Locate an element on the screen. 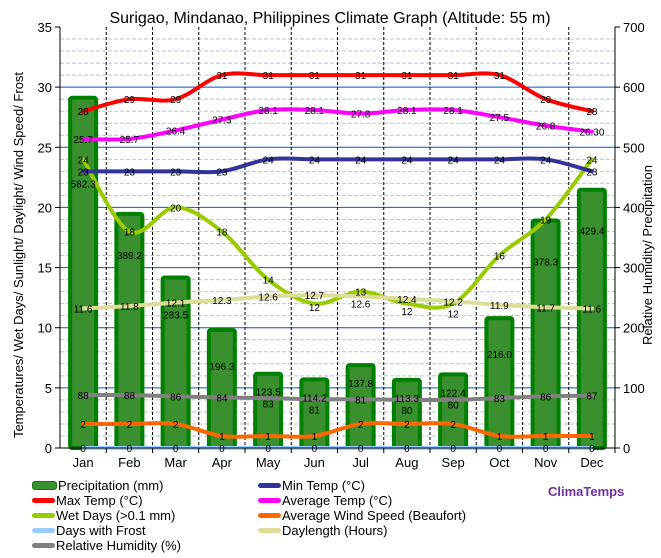  legend-item: Average Temp (°C) is located at coordinates (325, 500).